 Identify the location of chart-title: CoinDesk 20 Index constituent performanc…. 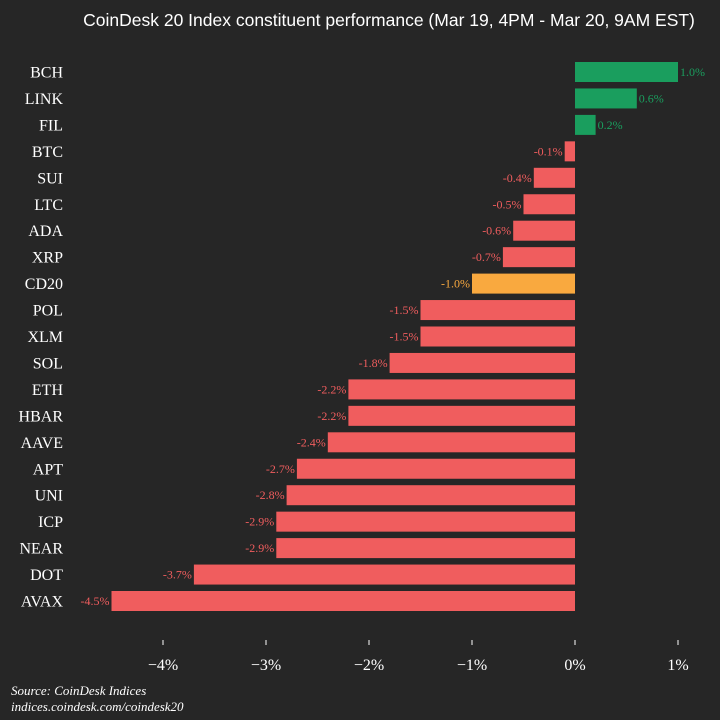
(389, 20).